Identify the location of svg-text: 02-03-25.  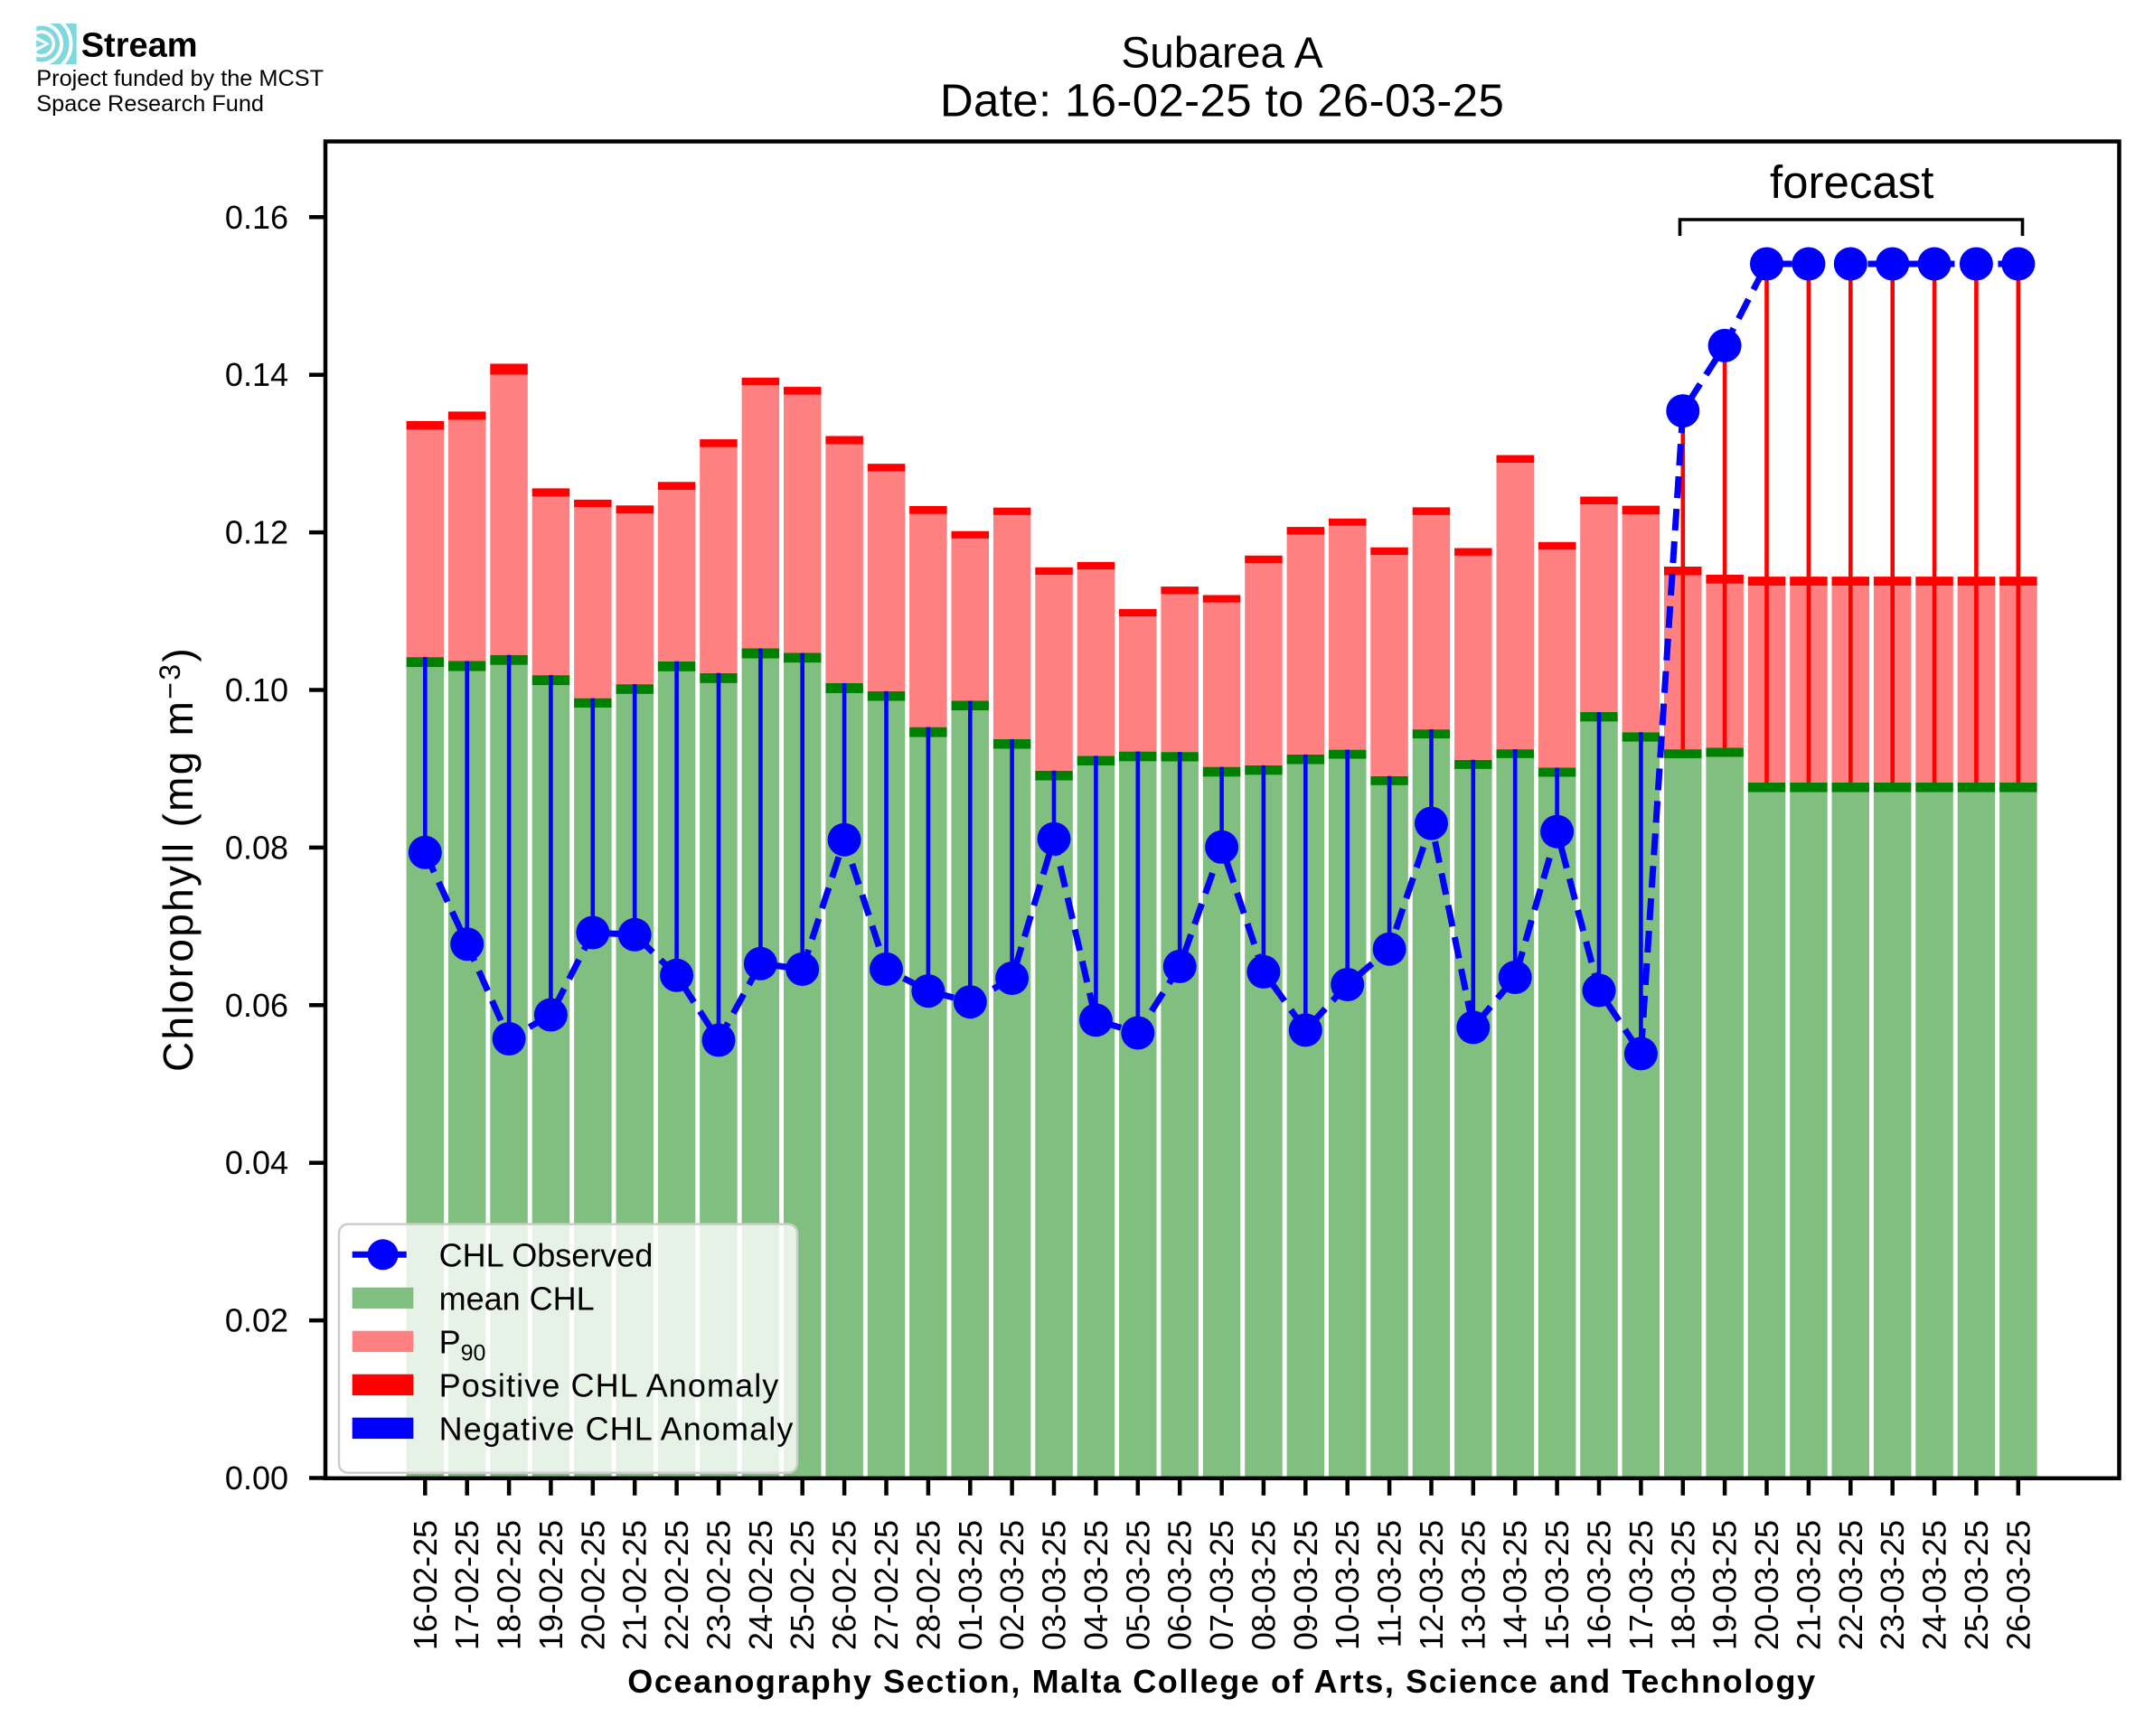
(1011, 1585).